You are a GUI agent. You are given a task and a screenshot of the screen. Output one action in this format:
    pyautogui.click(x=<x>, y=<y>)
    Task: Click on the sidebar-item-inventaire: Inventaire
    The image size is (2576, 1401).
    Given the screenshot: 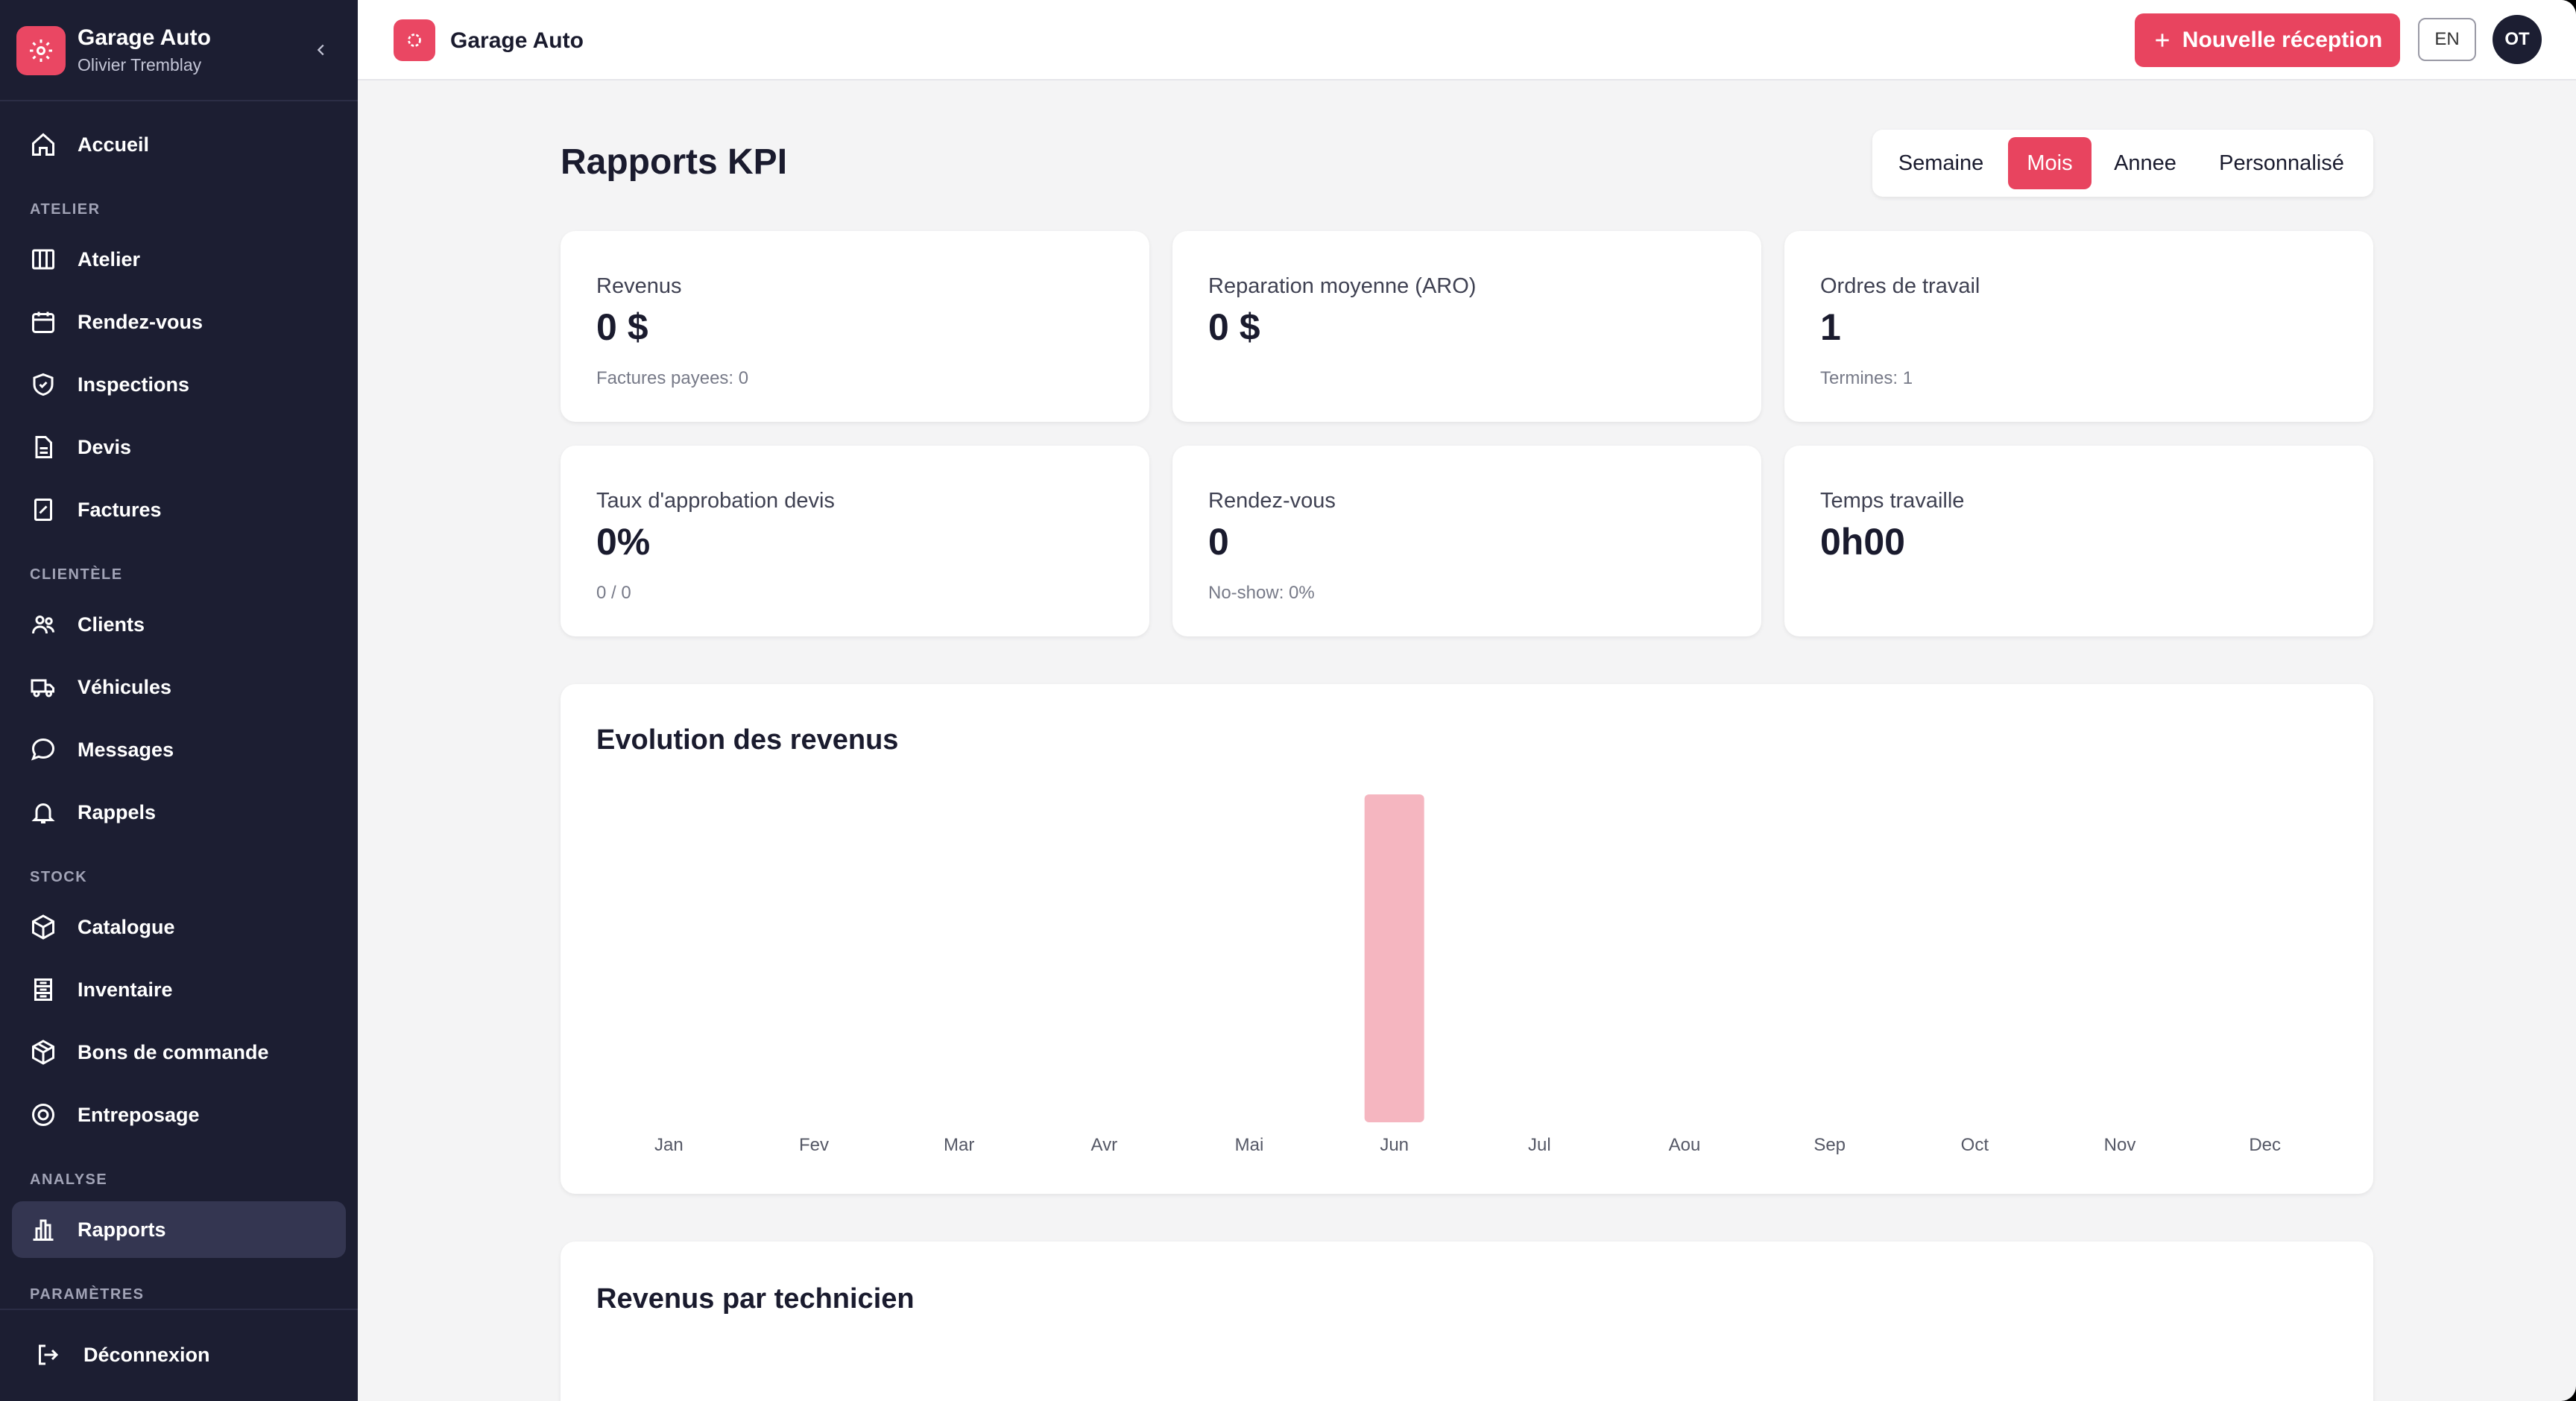 What is the action you would take?
    pyautogui.click(x=179, y=989)
    